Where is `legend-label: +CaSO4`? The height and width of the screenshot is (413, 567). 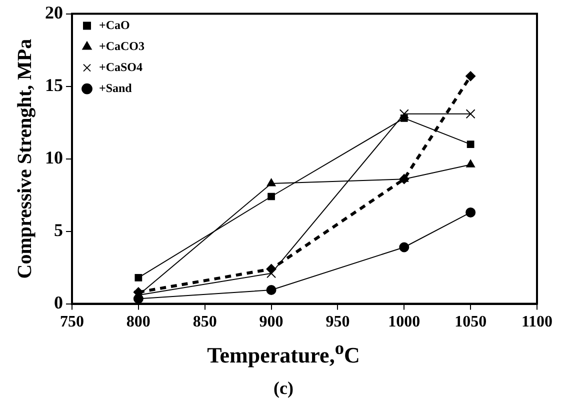 legend-label: +CaSO4 is located at coordinates (121, 67).